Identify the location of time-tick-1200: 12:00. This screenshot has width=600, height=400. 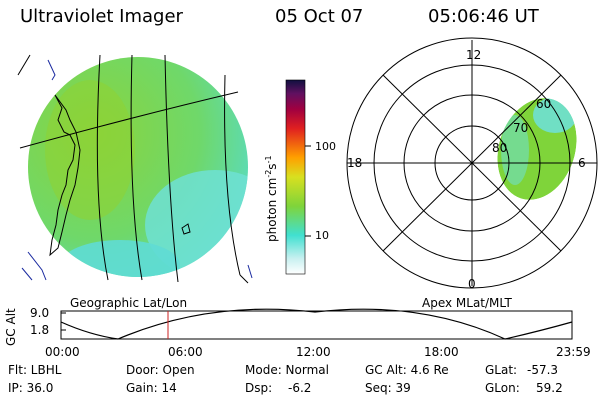
(313, 352).